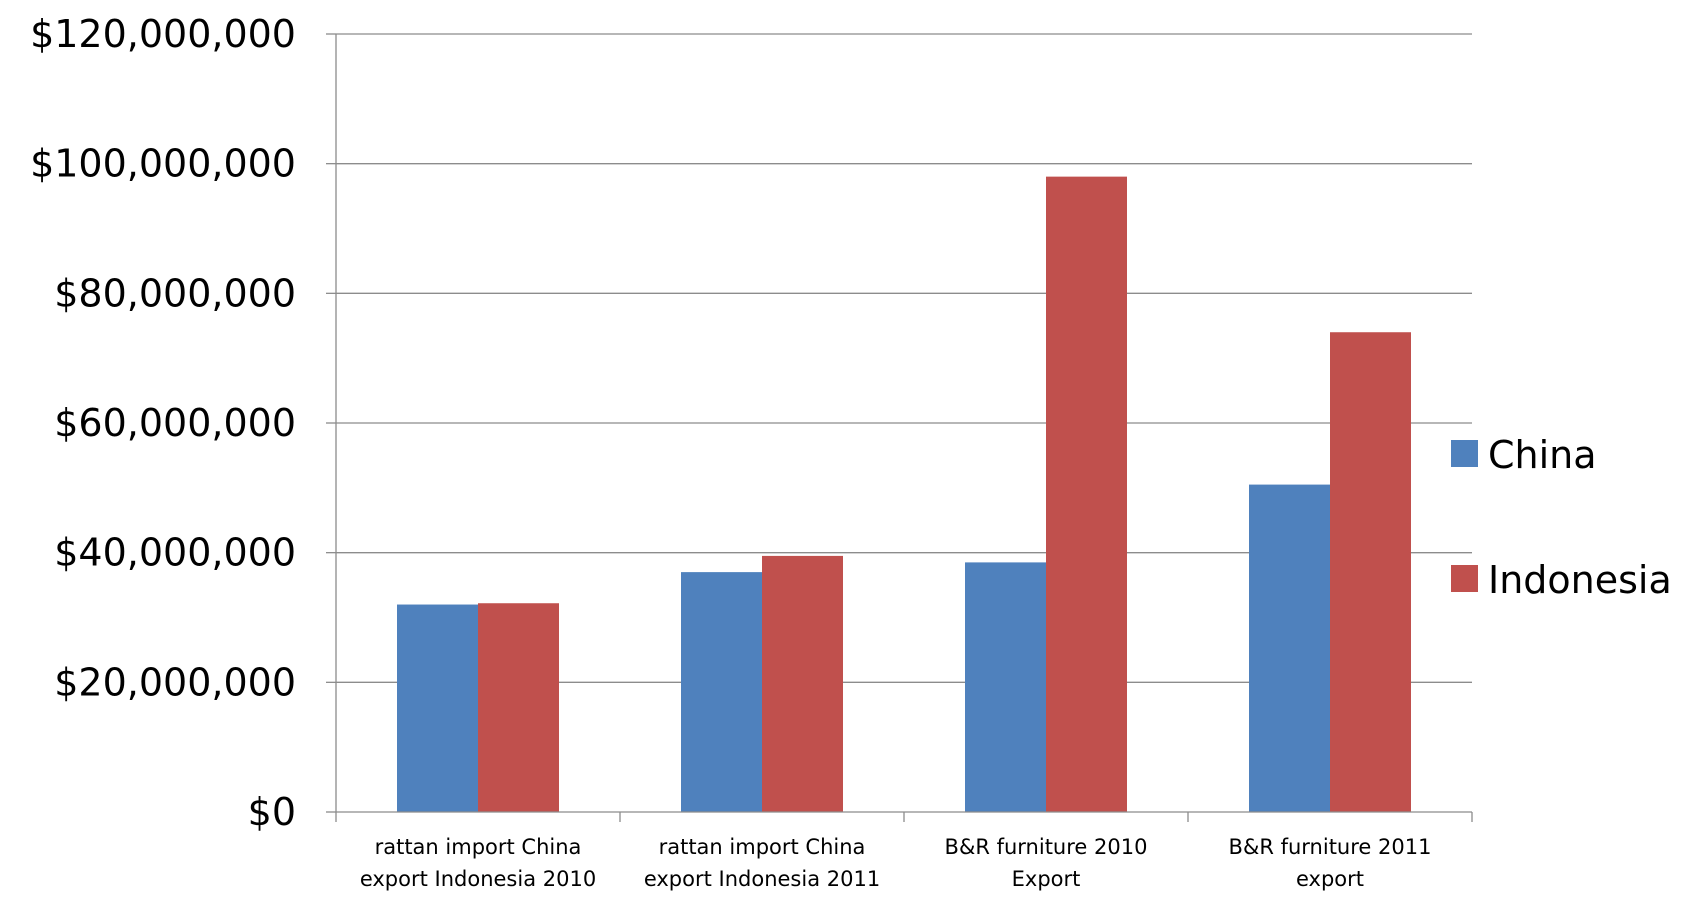 This screenshot has width=1686, height=901. I want to click on legend-swatch-indonesia, so click(1464, 578).